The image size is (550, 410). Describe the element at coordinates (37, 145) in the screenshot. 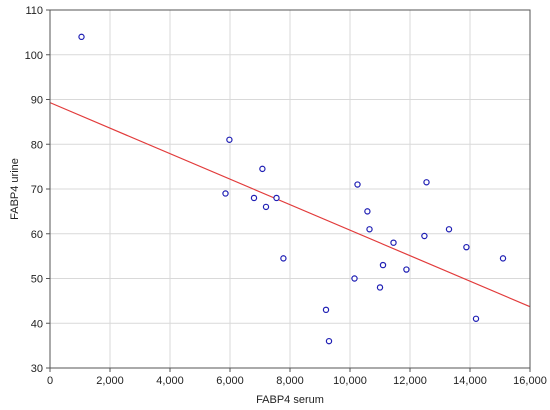

I see `y-tick-label: 80` at that location.